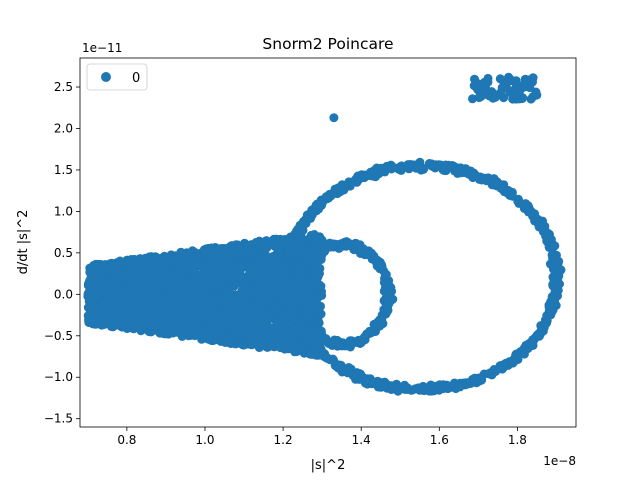 Image resolution: width=640 pixels, height=480 pixels. I want to click on x-tick-label: 1.8, so click(517, 440).